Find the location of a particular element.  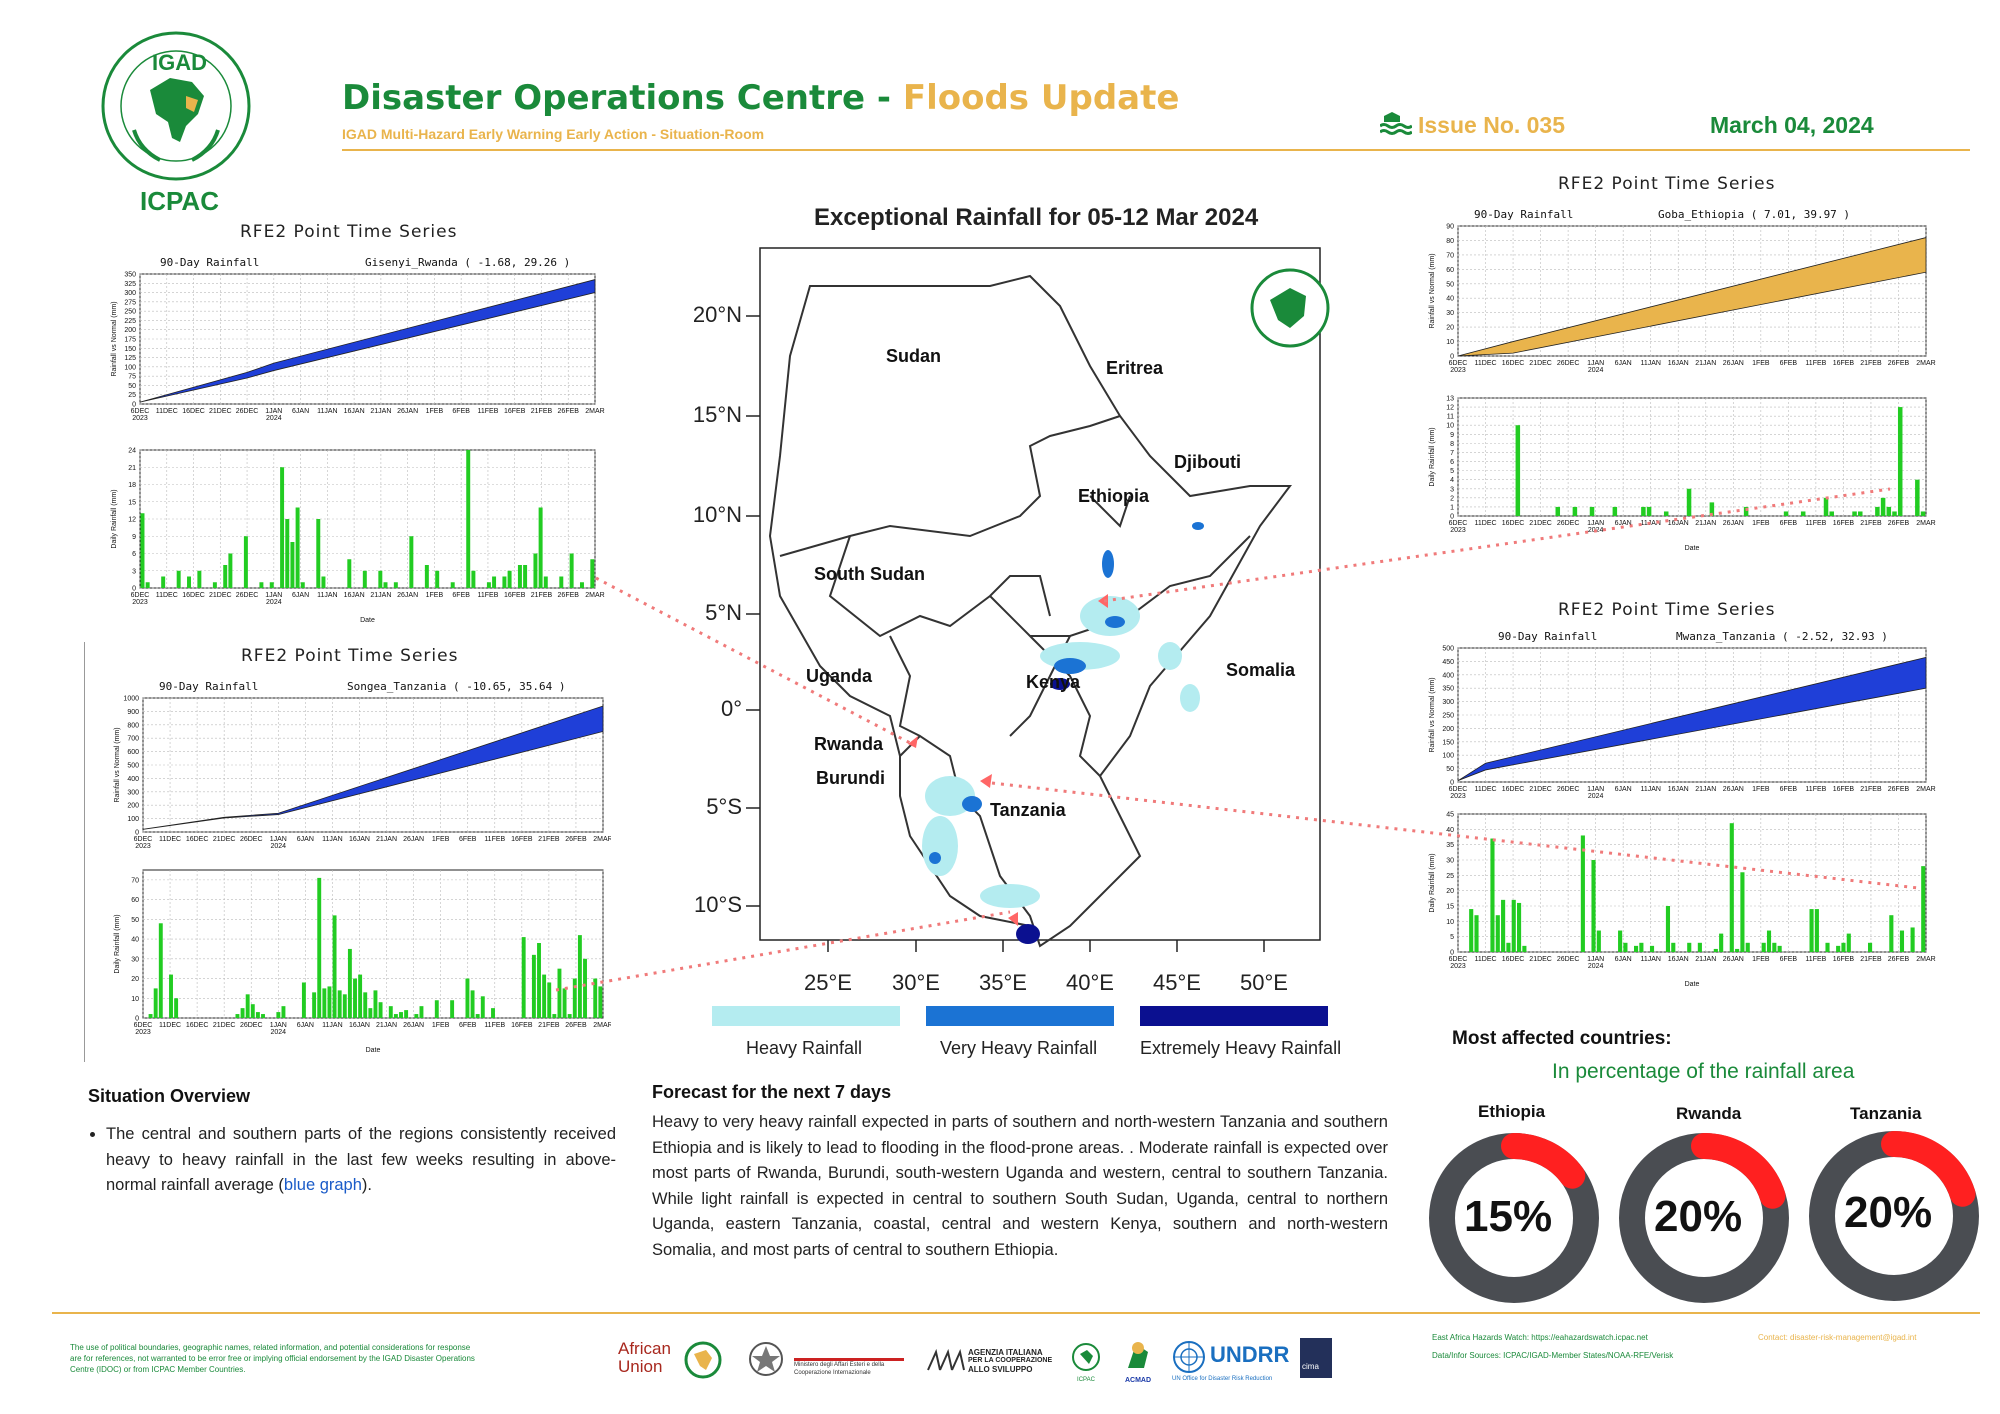

x-tick-label: 11DEC is located at coordinates (167, 411).